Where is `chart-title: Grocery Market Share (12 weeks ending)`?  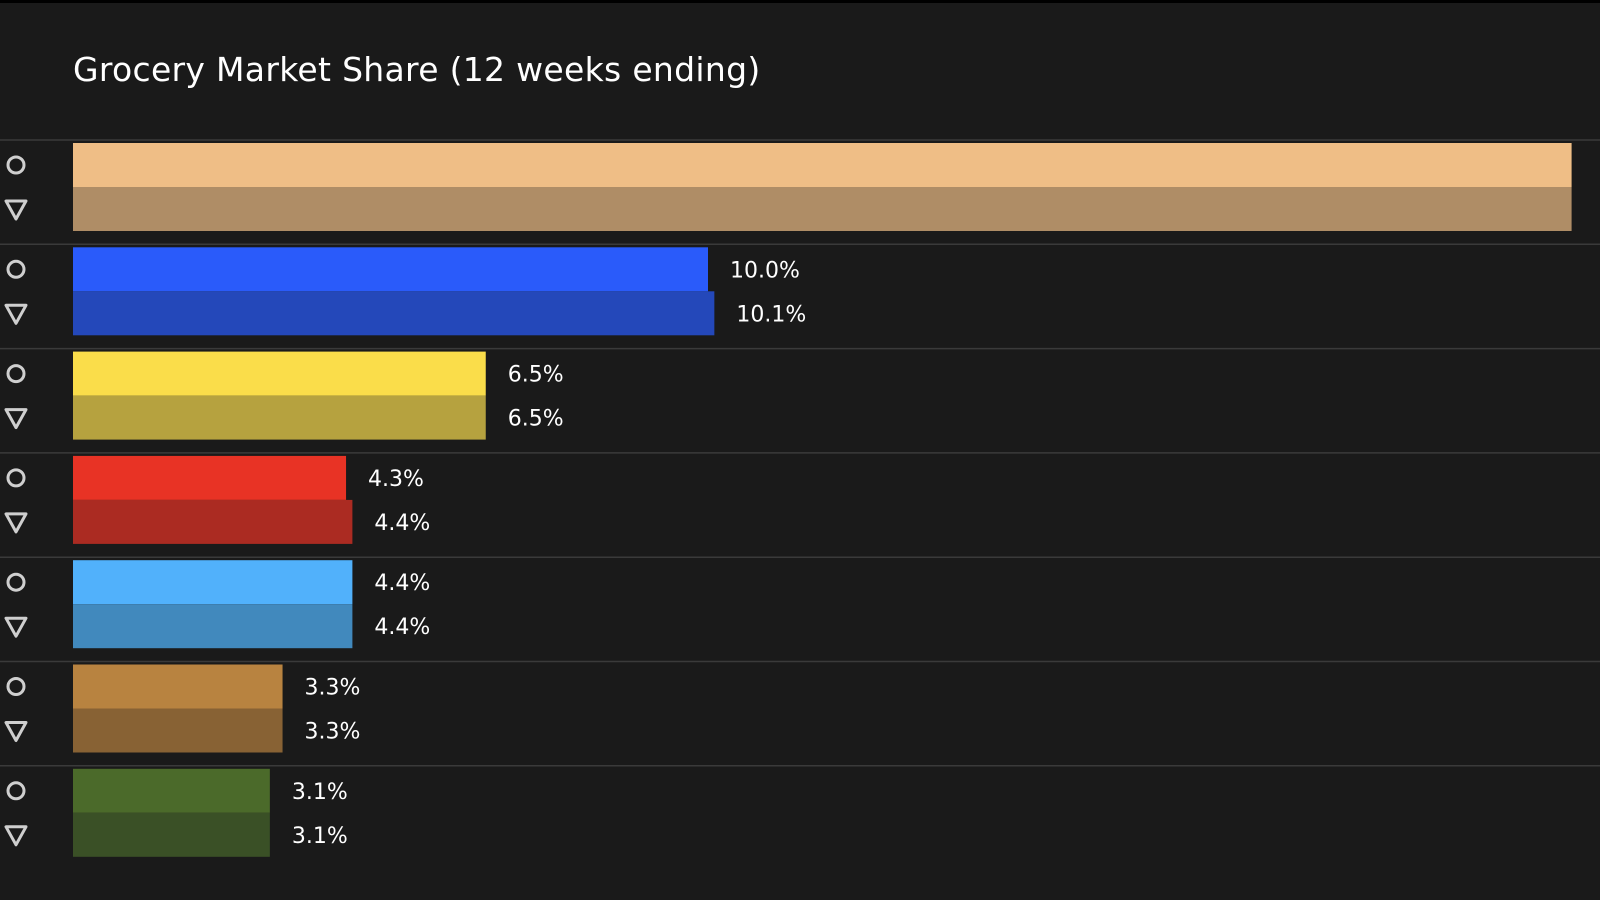 chart-title: Grocery Market Share (12 weeks ending) is located at coordinates (417, 69).